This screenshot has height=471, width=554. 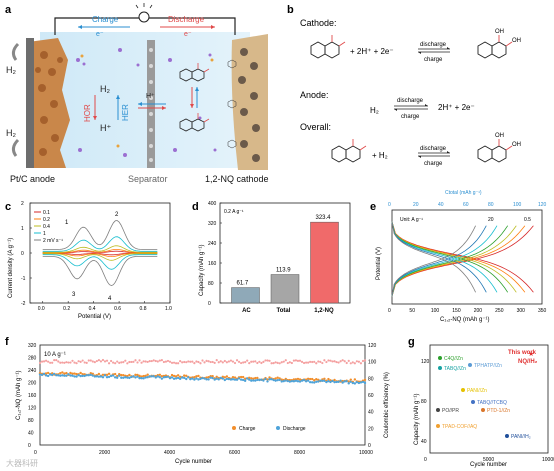 What do you see at coordinates (194, 122) in the screenshot?
I see `nq-reduced-molecule-icon` at bounding box center [194, 122].